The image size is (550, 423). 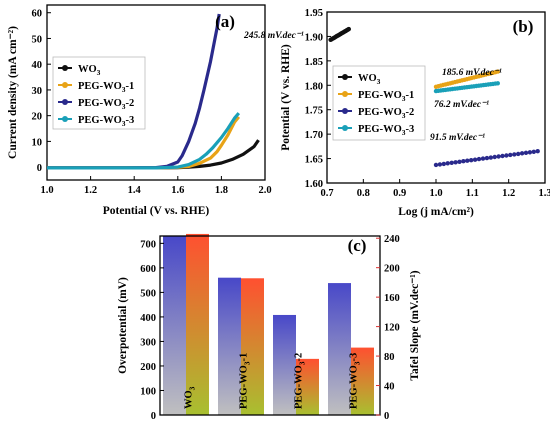 I want to click on y-tick-label: 1.75, so click(x=314, y=111).